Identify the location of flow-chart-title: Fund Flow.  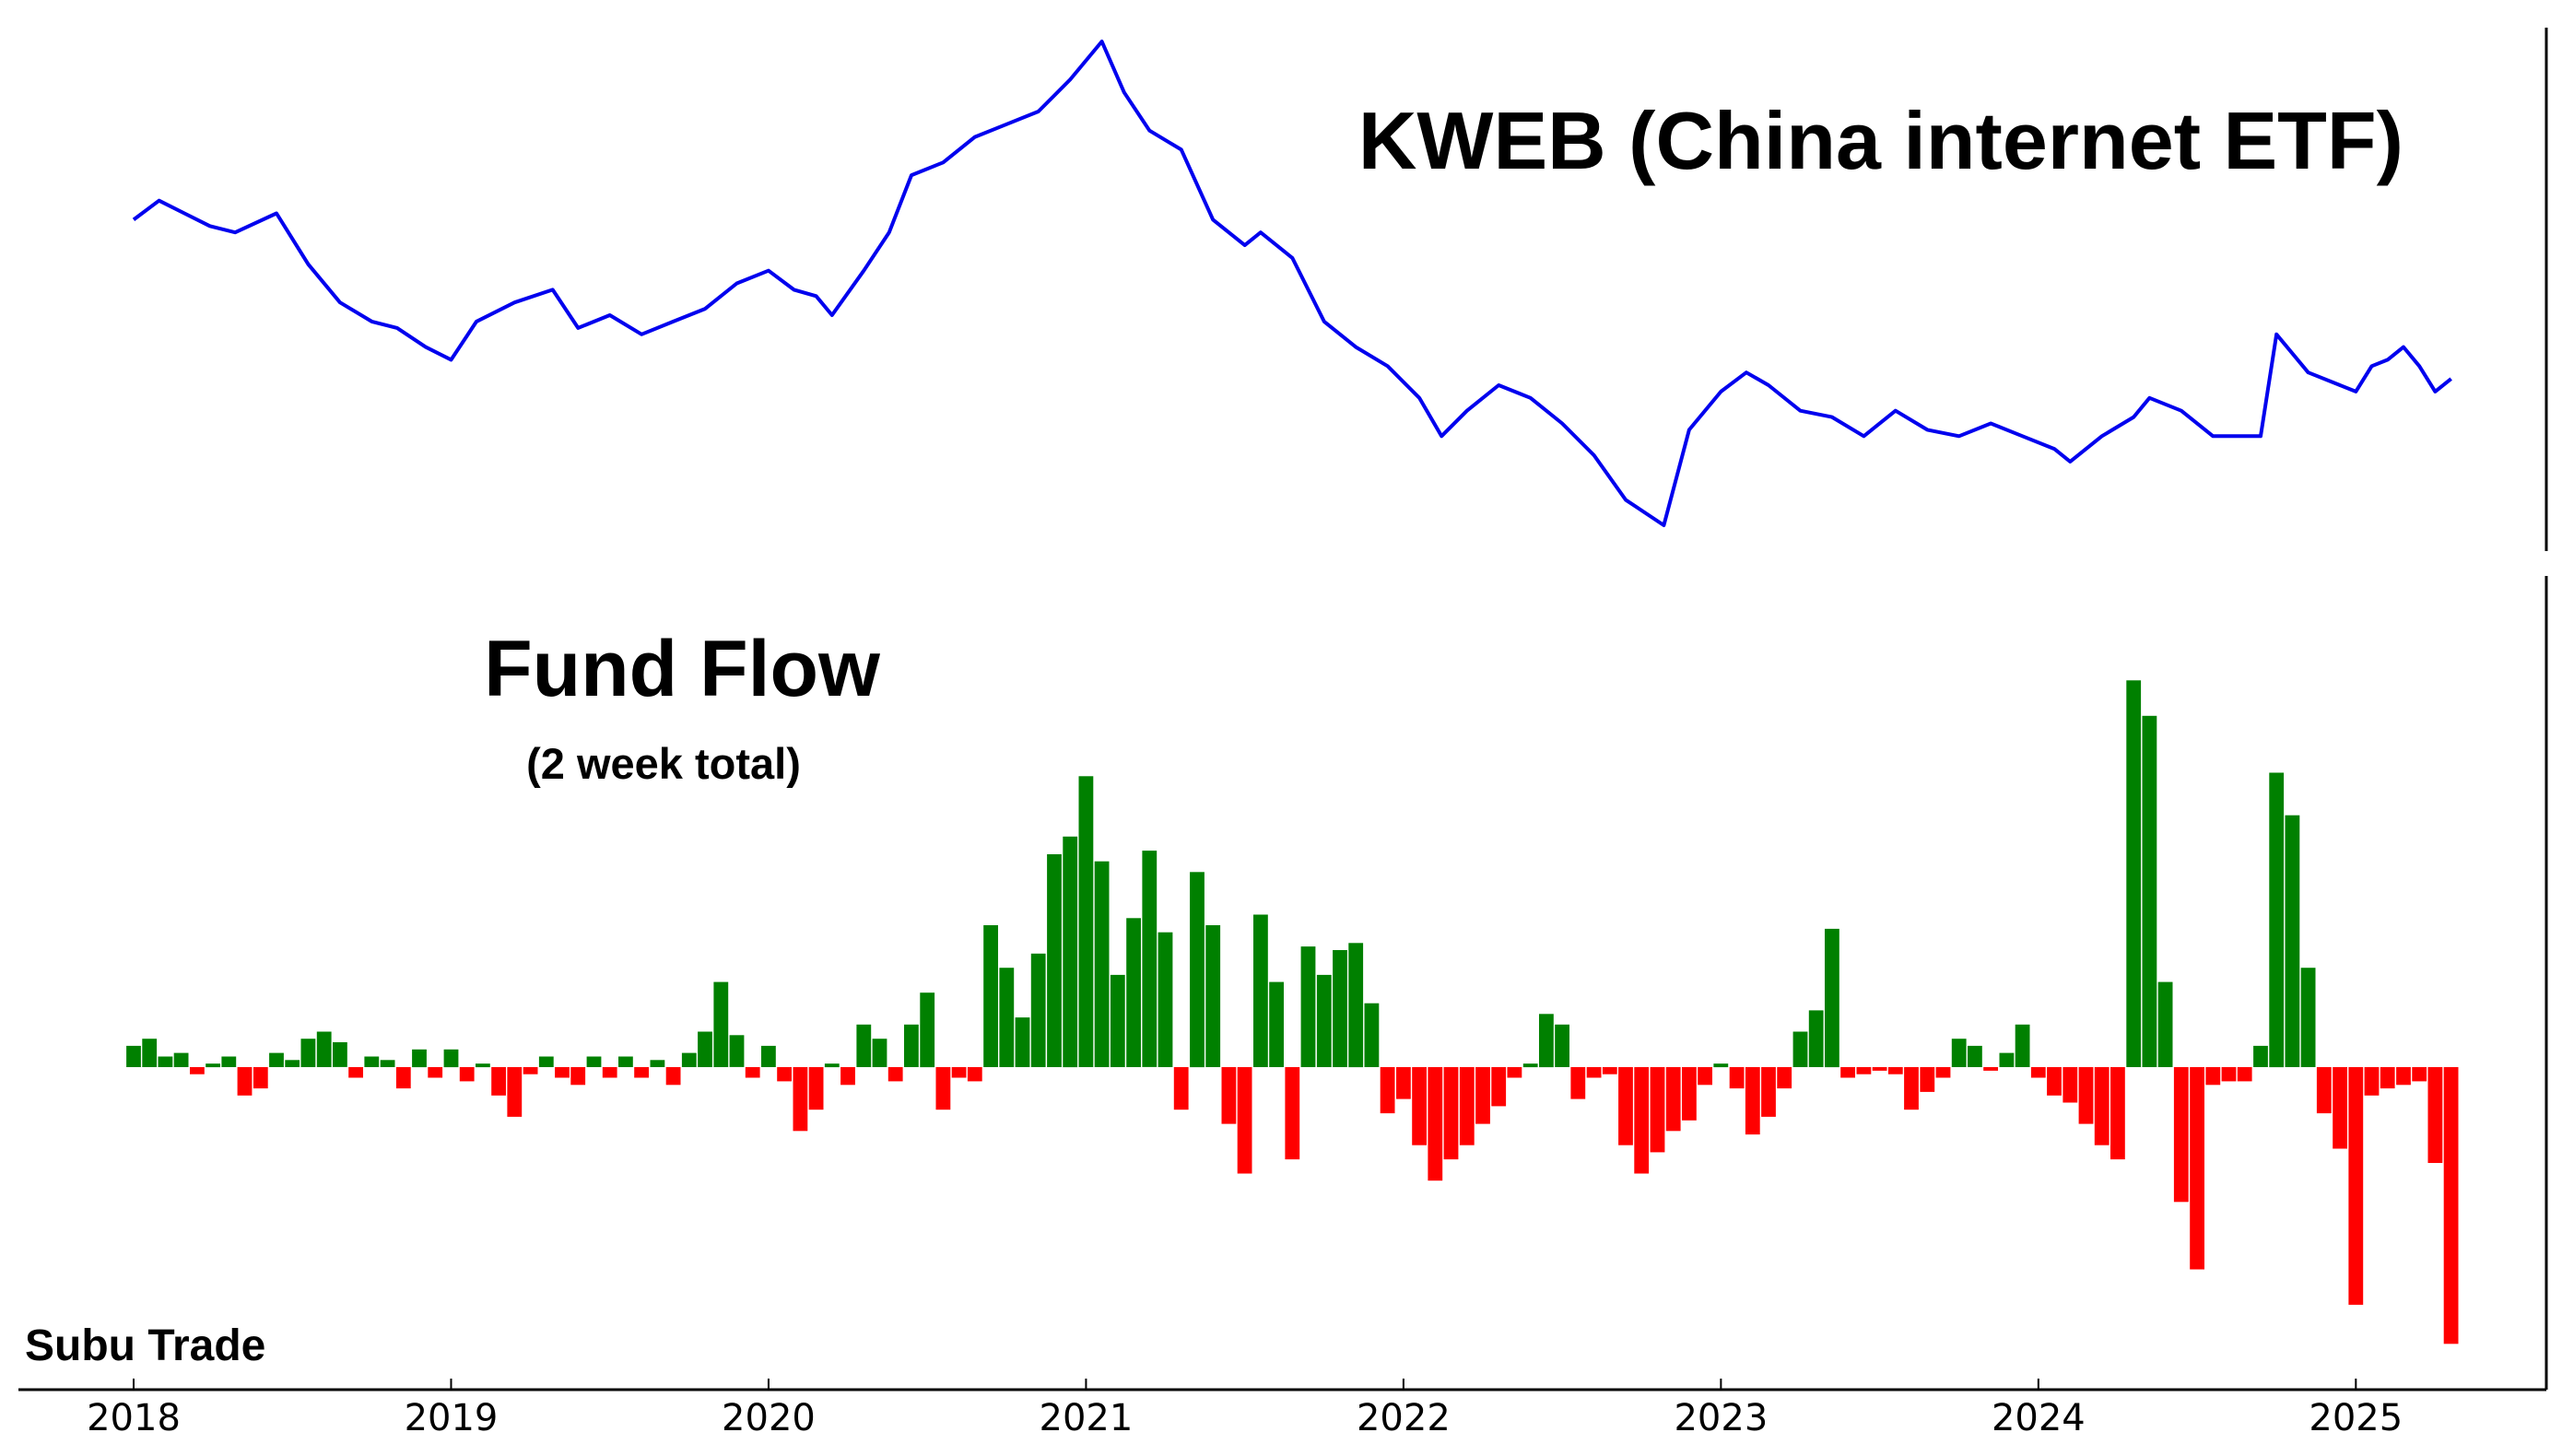
(682, 669).